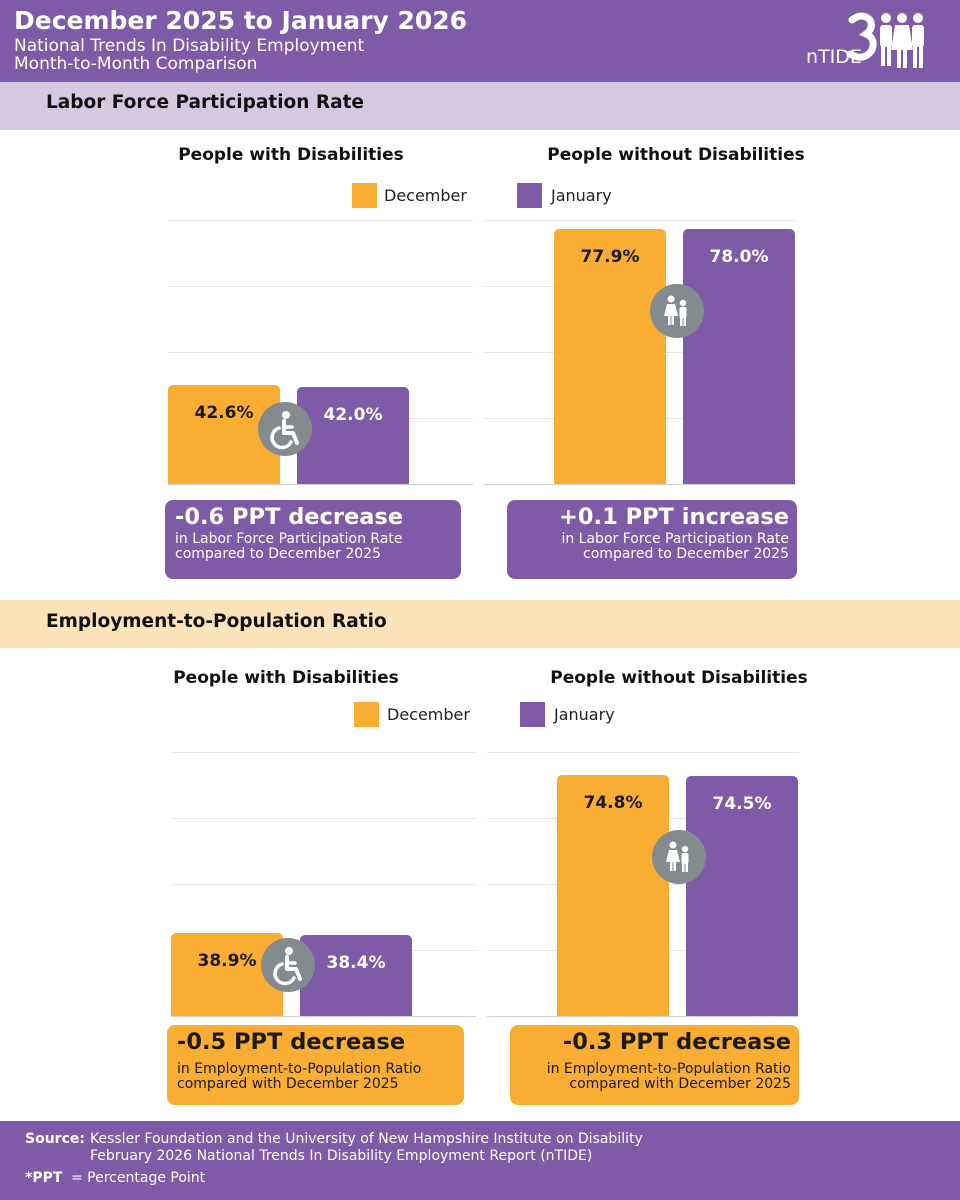 The height and width of the screenshot is (1200, 960). I want to click on lfpr-with-chart: 42.6% 42.0%, so click(320, 352).